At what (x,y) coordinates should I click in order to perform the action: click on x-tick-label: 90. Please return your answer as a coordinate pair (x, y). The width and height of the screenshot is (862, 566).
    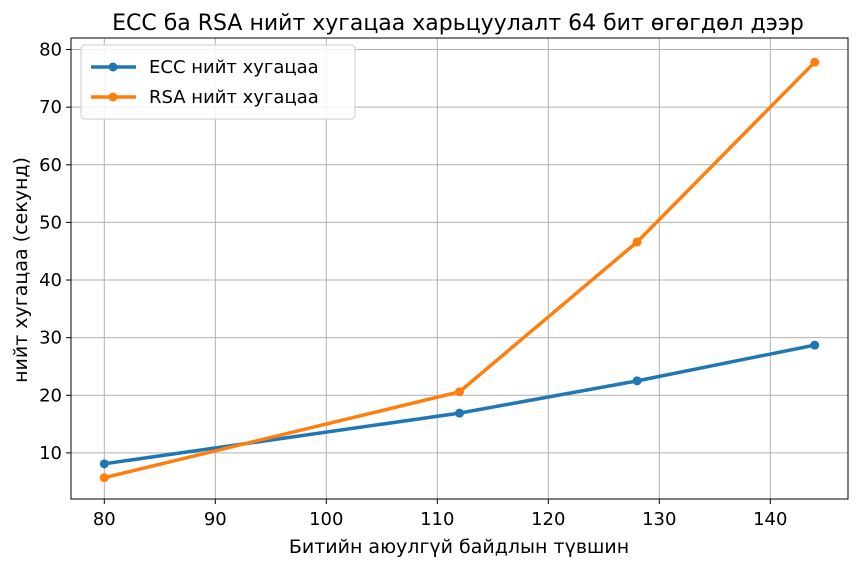
    Looking at the image, I should click on (215, 519).